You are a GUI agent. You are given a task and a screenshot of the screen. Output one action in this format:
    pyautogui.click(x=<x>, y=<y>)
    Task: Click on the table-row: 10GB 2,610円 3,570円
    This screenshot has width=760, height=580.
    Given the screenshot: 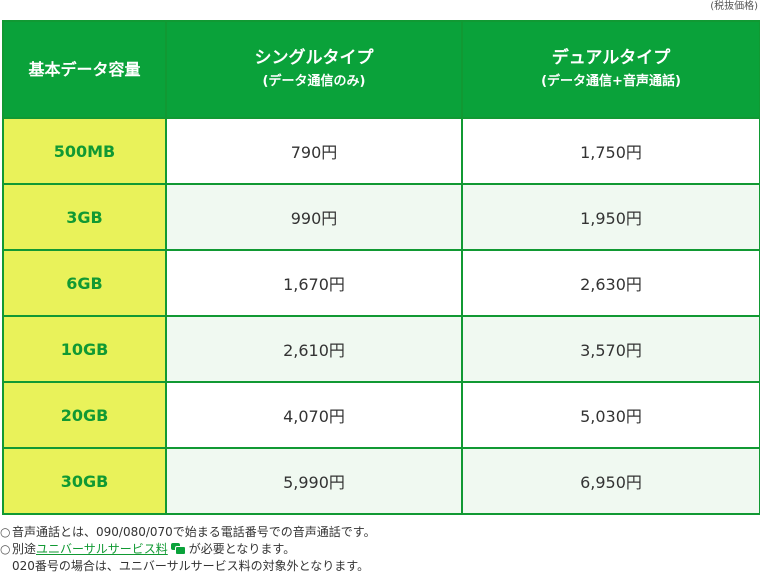 What is the action you would take?
    pyautogui.click(x=381, y=349)
    